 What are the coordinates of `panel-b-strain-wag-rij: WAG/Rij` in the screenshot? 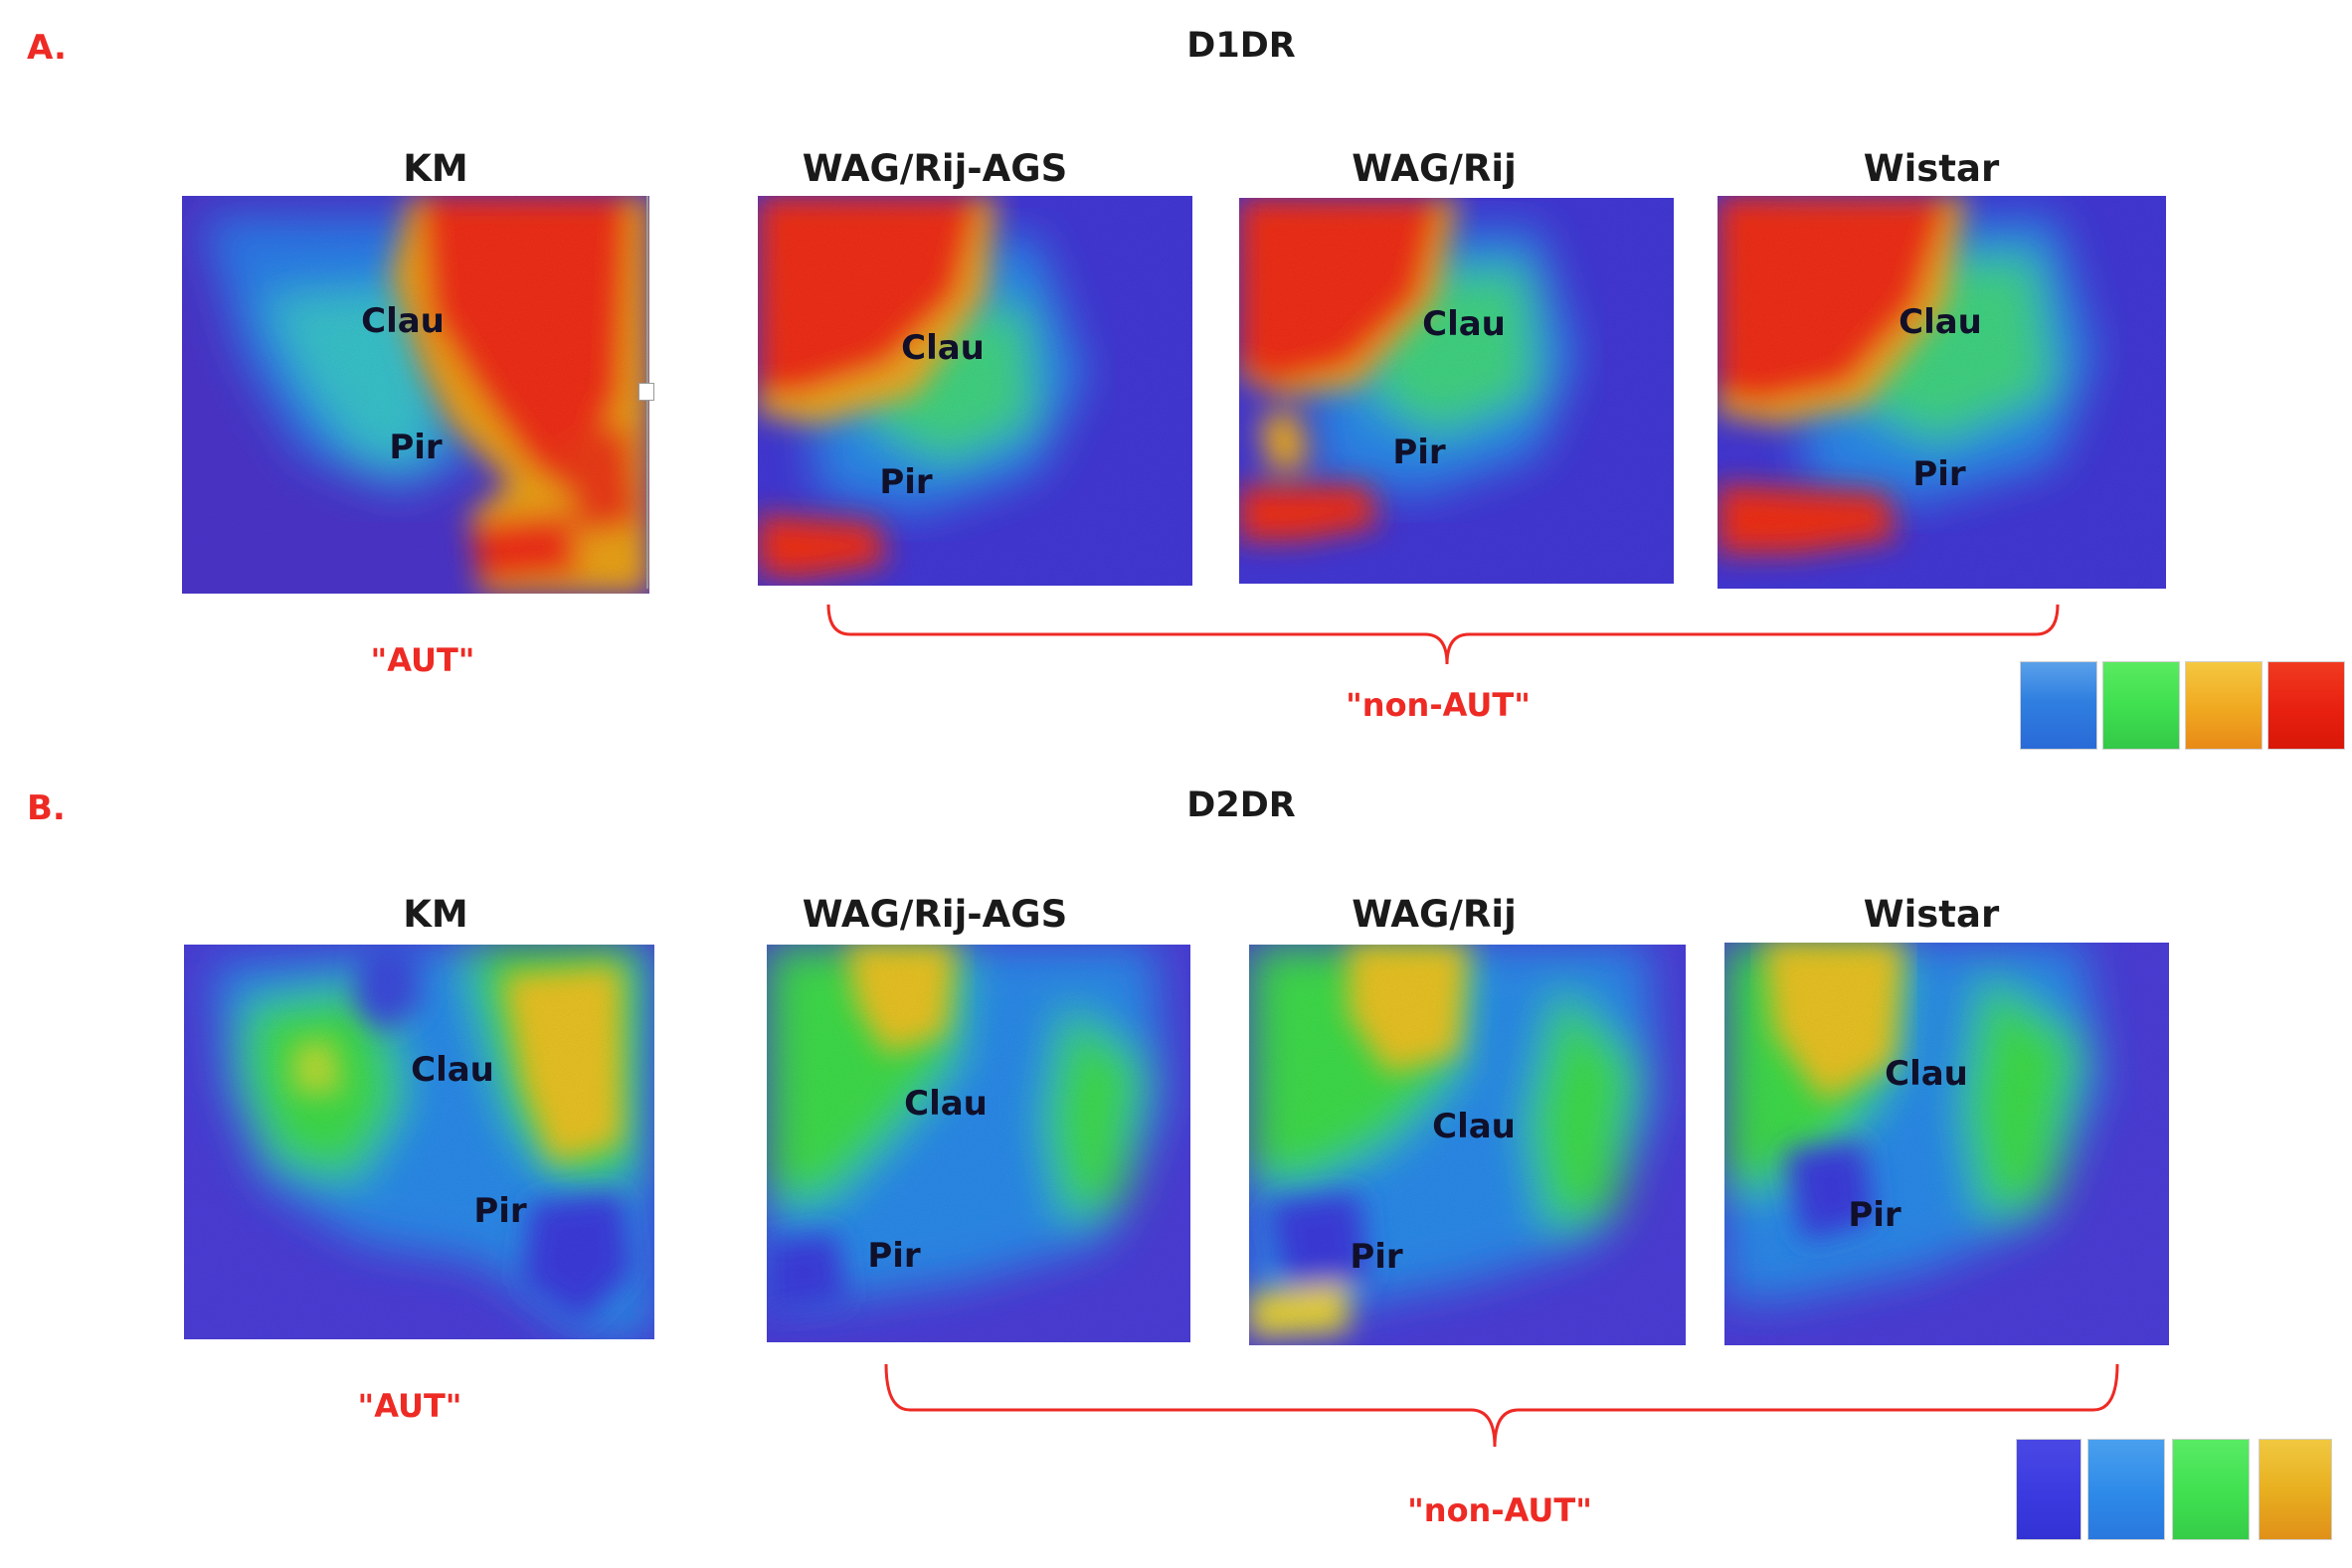 It's located at (1435, 914).